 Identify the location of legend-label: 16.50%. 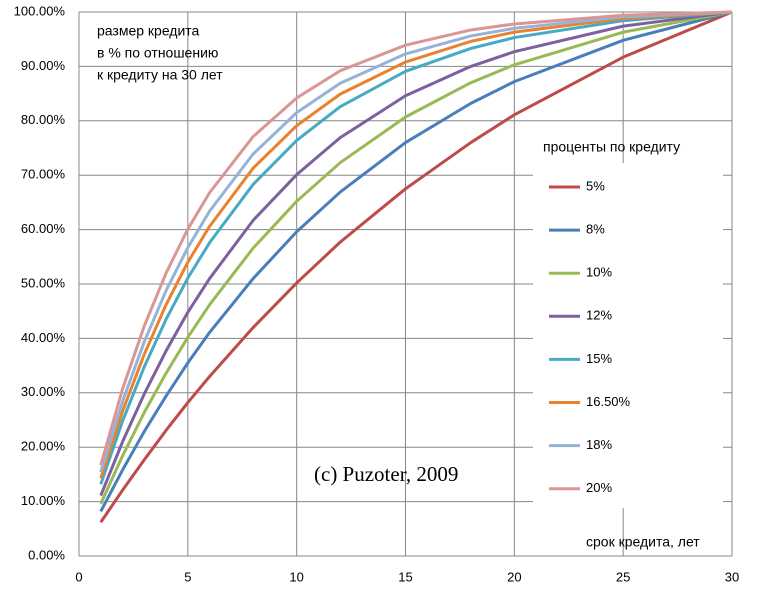
(608, 401).